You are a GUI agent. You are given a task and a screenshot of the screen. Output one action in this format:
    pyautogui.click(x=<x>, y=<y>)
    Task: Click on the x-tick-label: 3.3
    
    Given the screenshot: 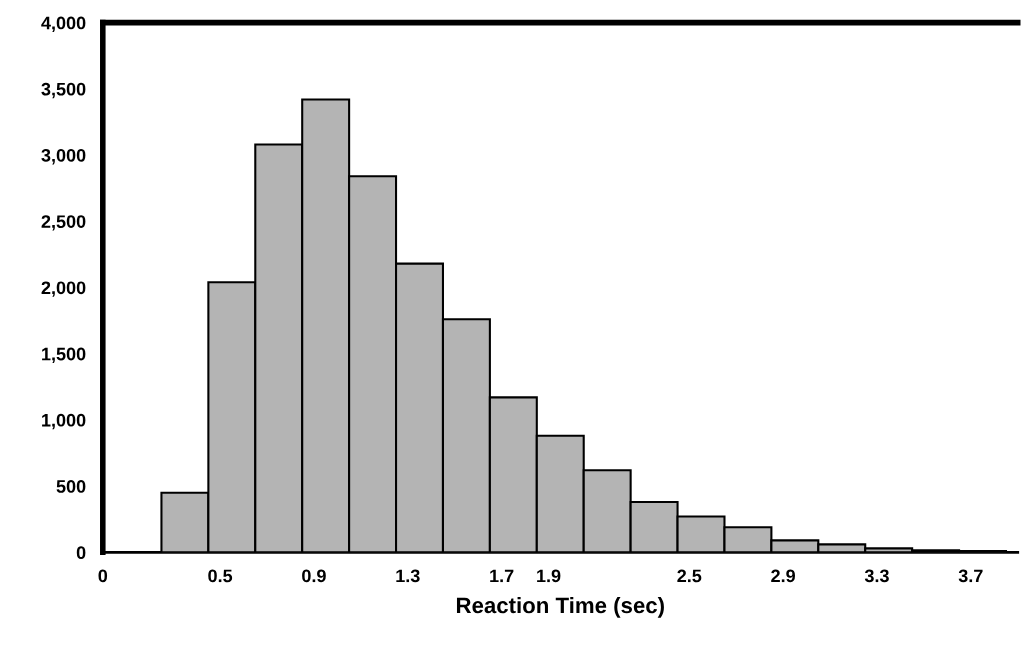 What is the action you would take?
    pyautogui.click(x=876, y=576)
    